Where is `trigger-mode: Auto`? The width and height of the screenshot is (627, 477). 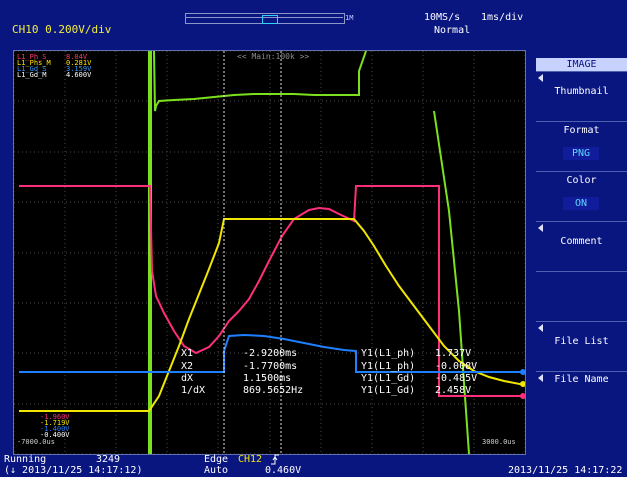 trigger-mode: Auto is located at coordinates (216, 470).